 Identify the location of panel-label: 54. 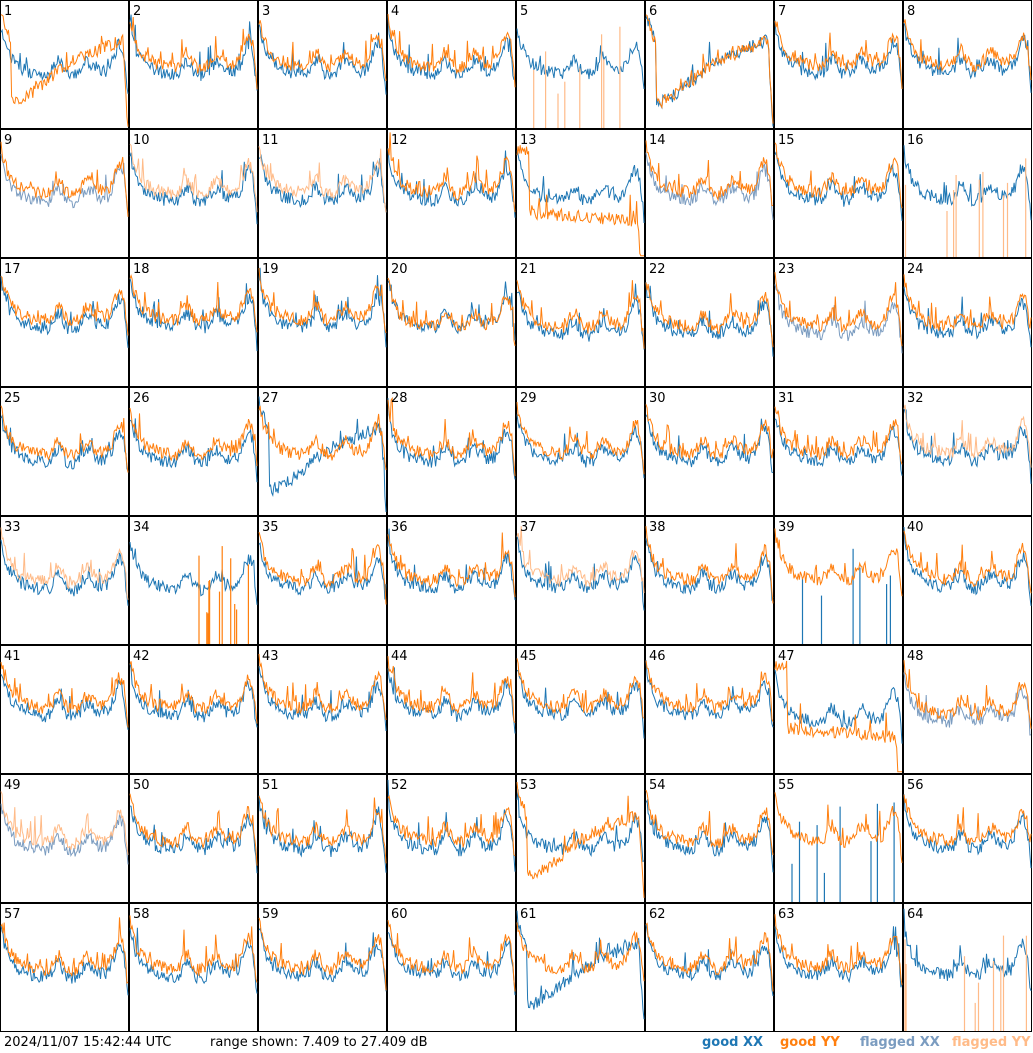
(657, 785).